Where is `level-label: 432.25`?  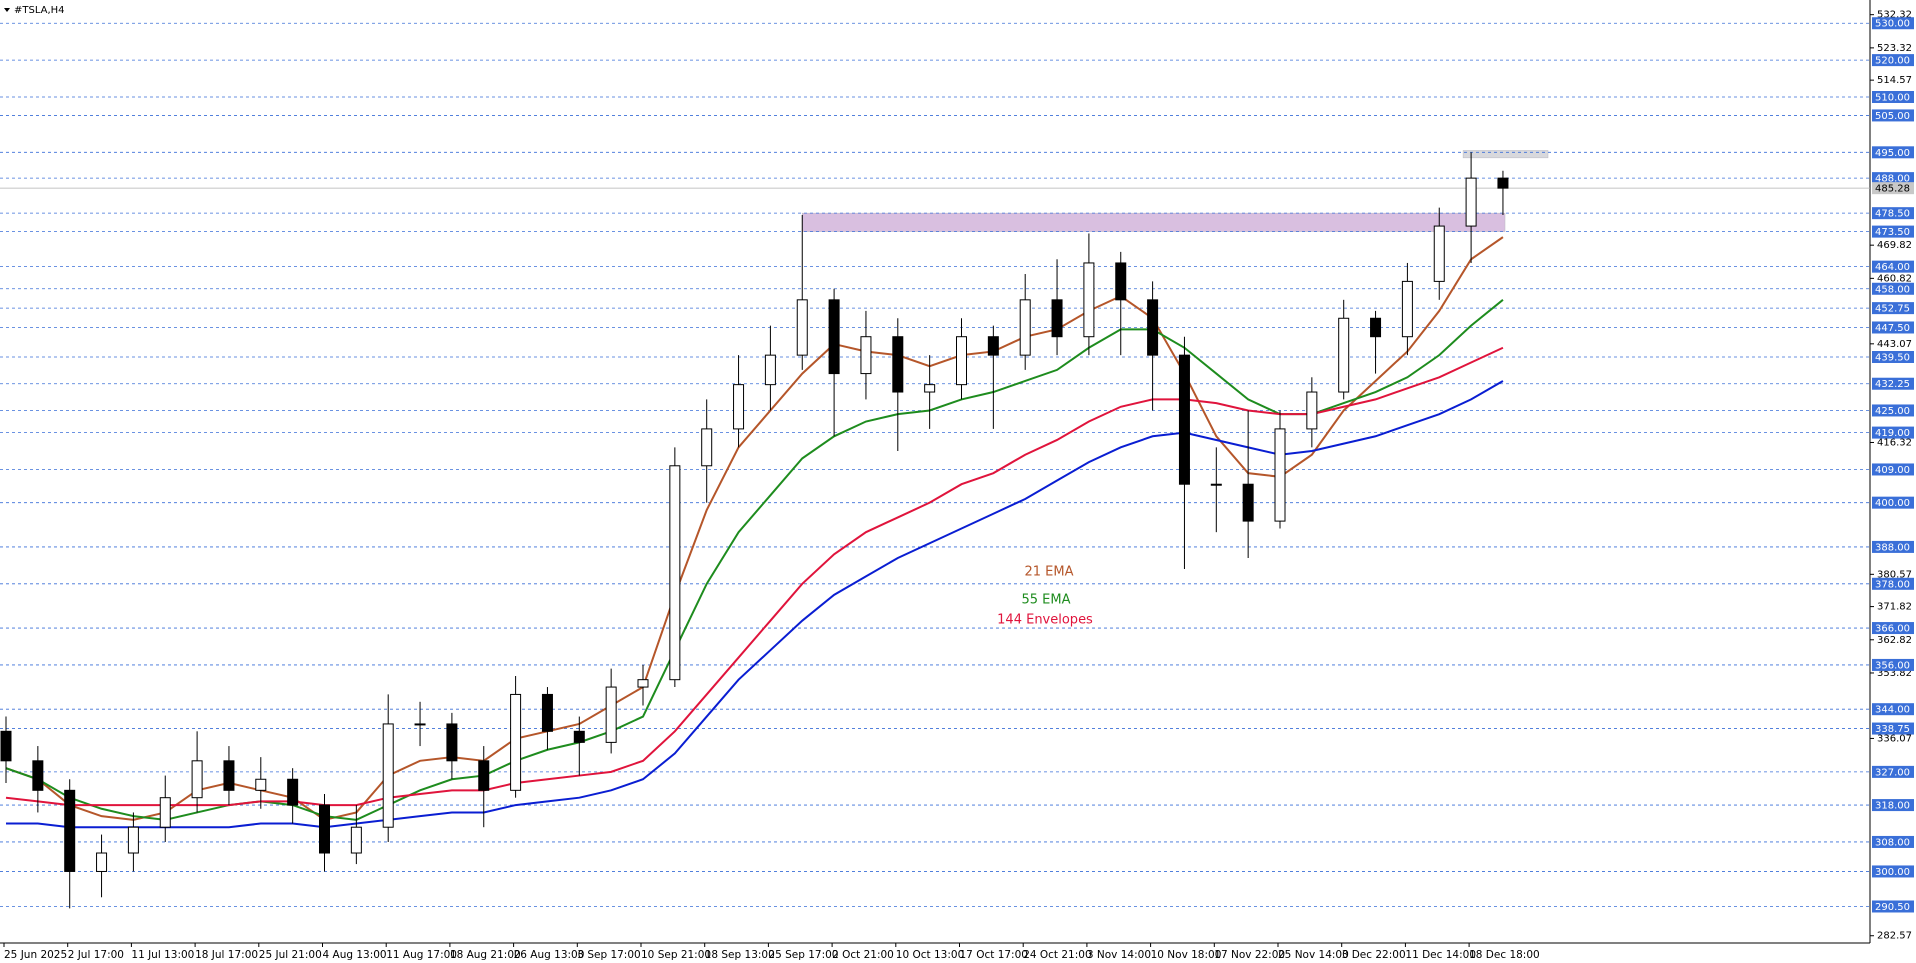
level-label: 432.25 is located at coordinates (1892, 384).